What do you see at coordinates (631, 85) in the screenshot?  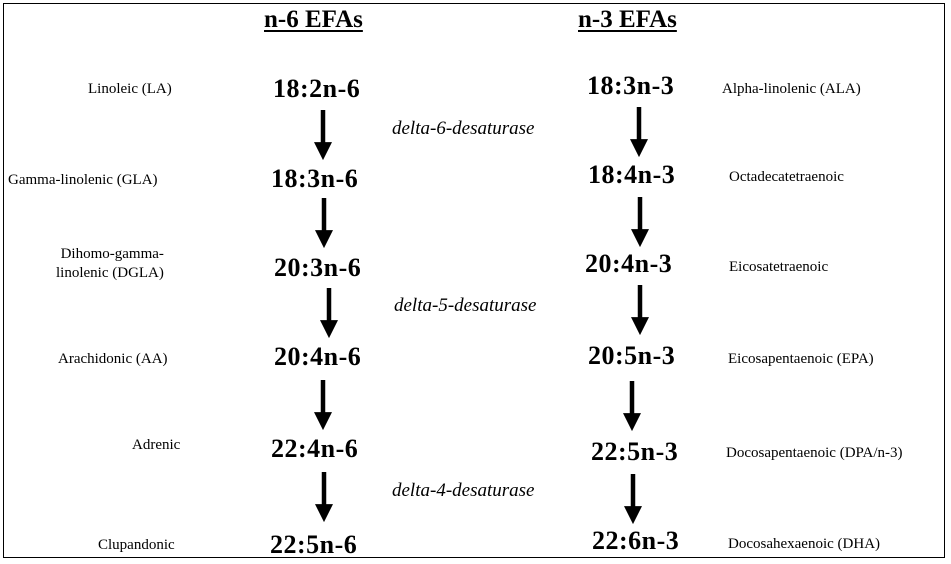 I see `n3-formula-18-3: 18:3n-3` at bounding box center [631, 85].